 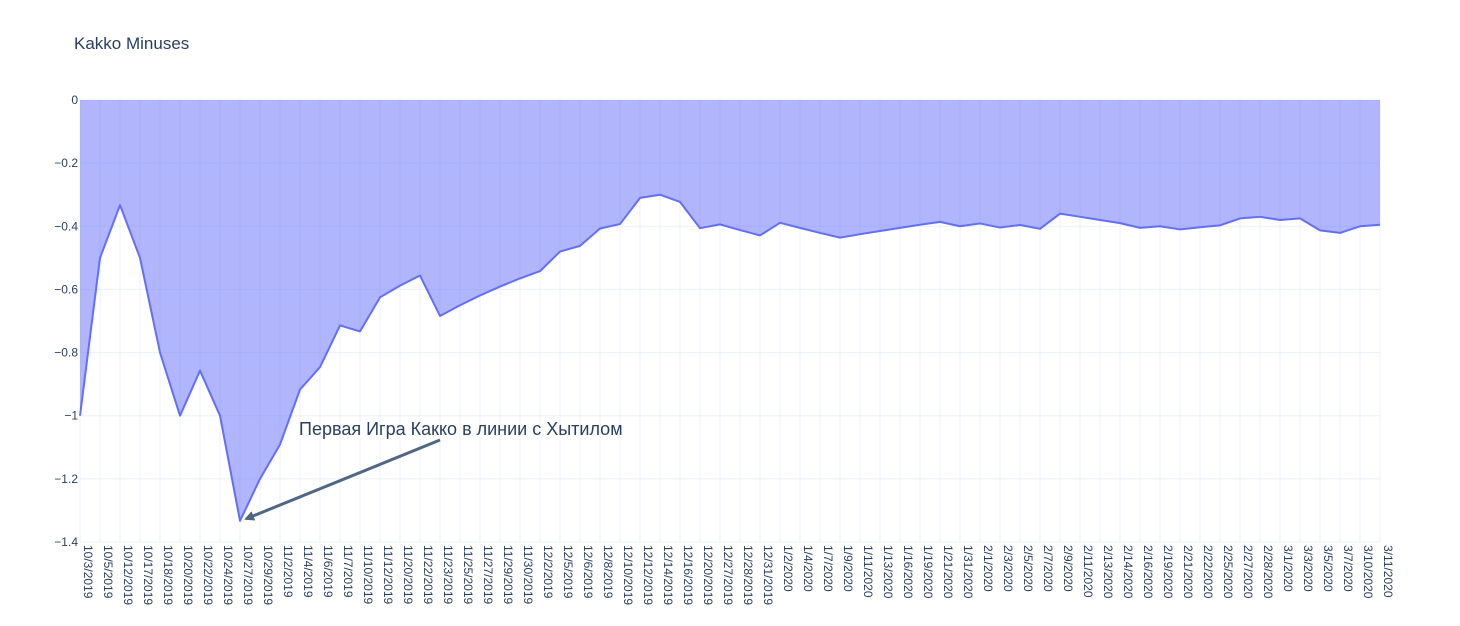 I want to click on x-tick-label: 1/7/2020, so click(x=828, y=568).